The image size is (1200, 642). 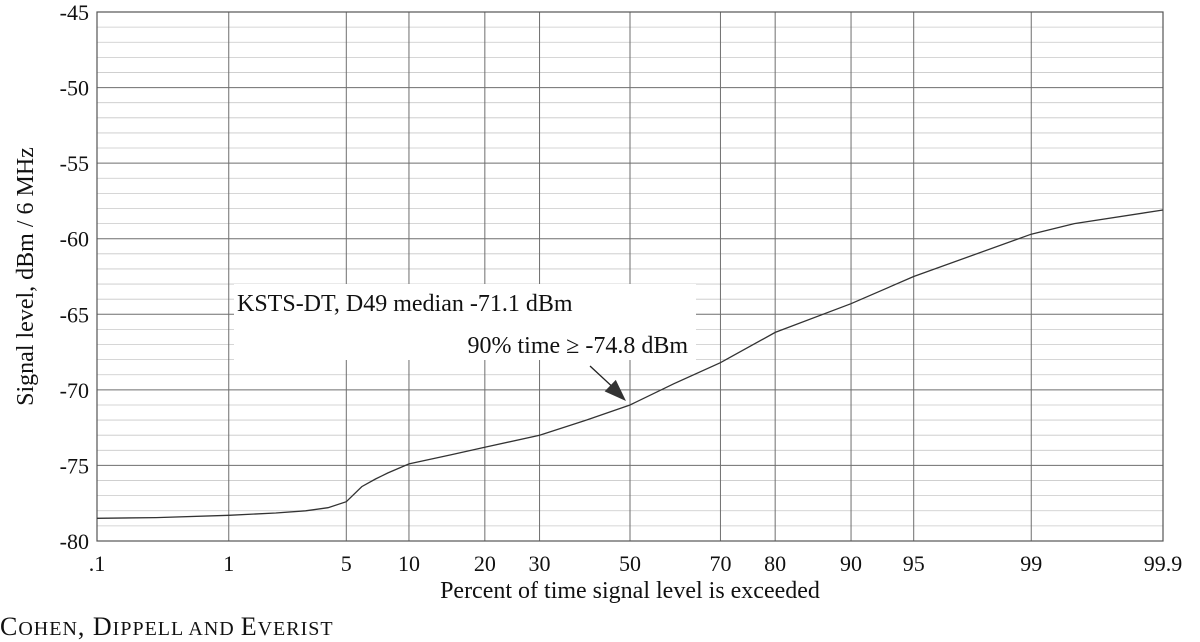 What do you see at coordinates (228, 563) in the screenshot?
I see `x-tick-label: 1` at bounding box center [228, 563].